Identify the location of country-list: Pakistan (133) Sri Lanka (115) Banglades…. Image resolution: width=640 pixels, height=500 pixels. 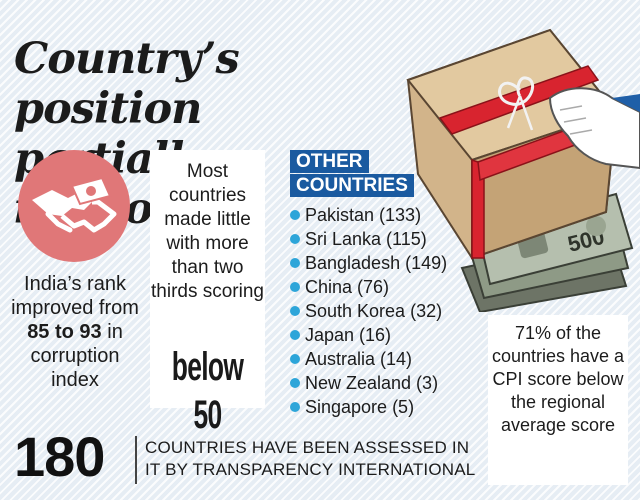
(390, 311).